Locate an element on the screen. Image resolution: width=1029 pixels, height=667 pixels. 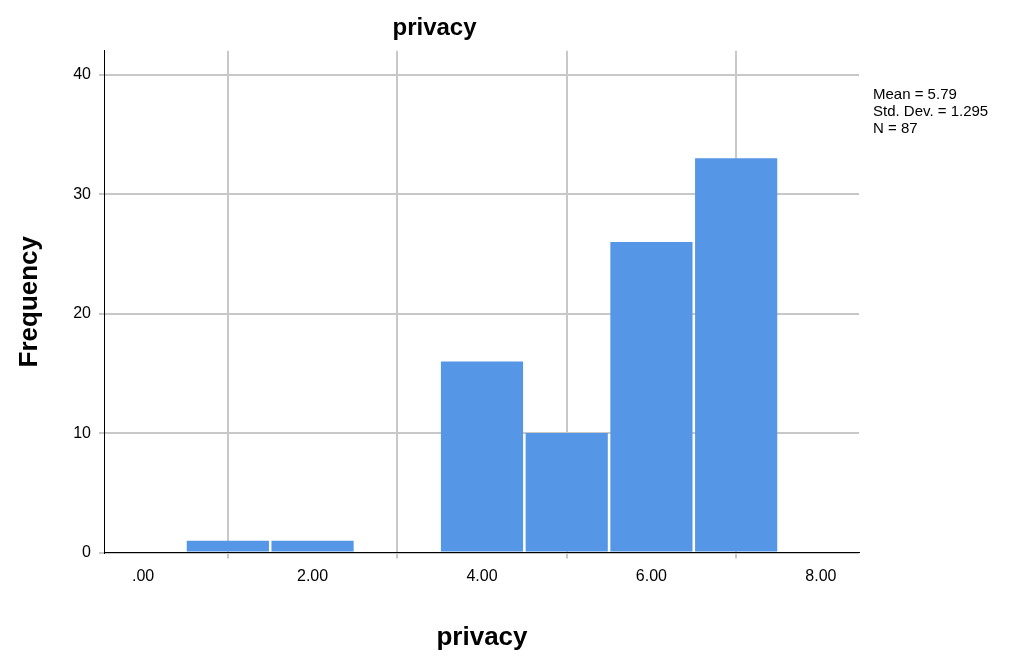
x-tick-label: 4.00 is located at coordinates (482, 575).